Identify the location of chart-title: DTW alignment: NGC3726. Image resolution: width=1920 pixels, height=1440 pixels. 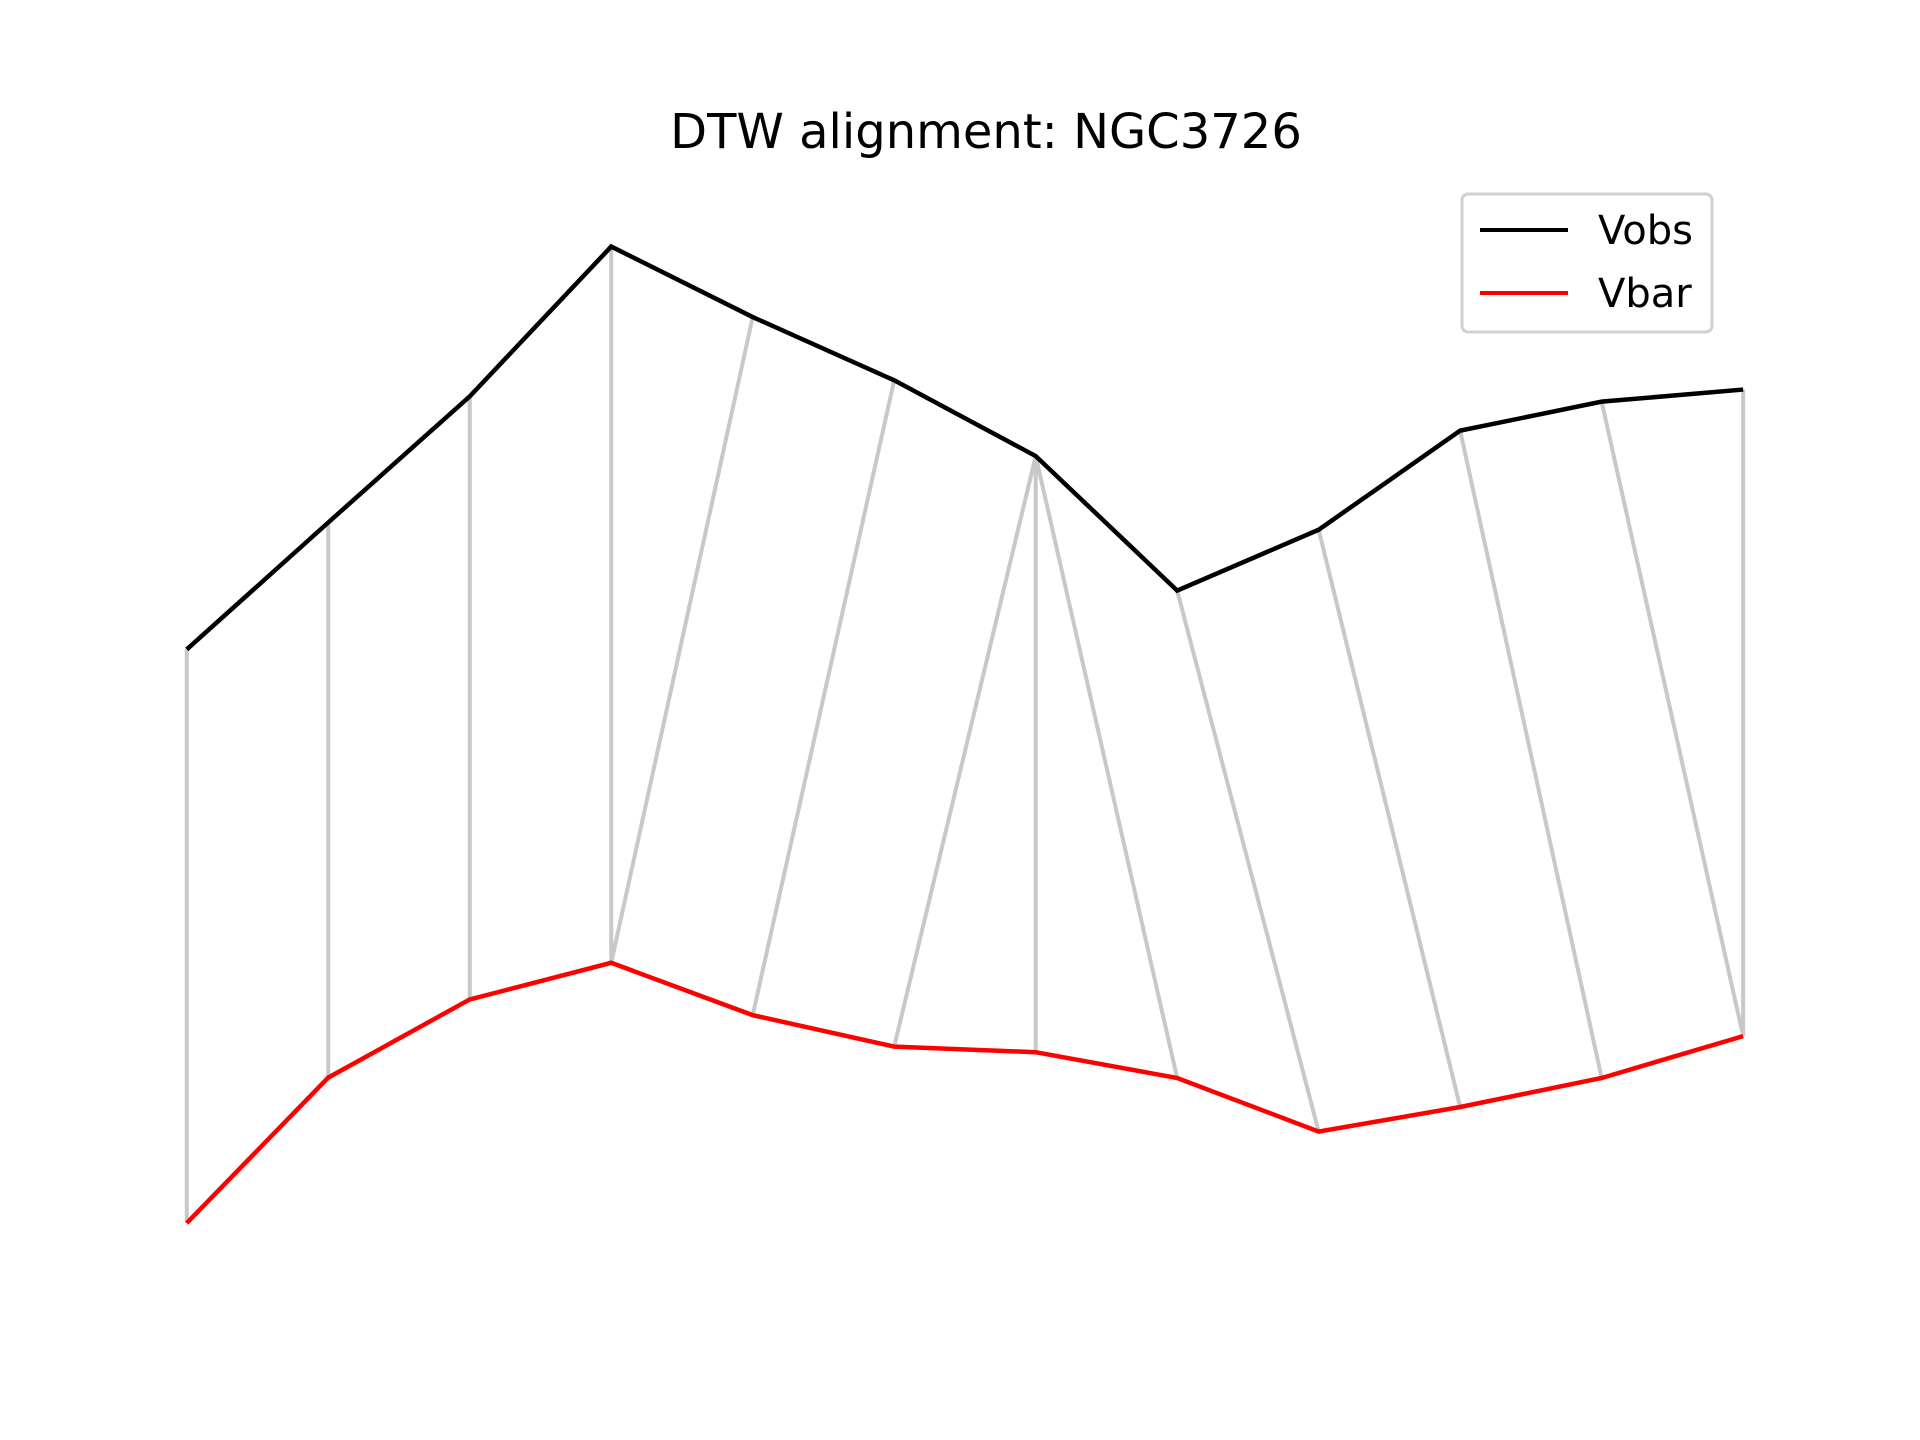
(986, 132).